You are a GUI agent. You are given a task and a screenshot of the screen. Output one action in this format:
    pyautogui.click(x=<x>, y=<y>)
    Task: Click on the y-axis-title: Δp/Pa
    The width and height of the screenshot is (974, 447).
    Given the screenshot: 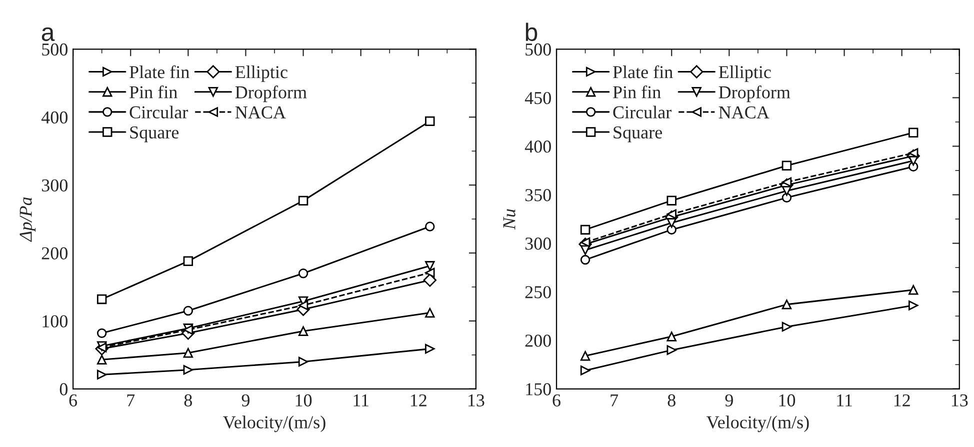 What is the action you would take?
    pyautogui.click(x=28, y=219)
    